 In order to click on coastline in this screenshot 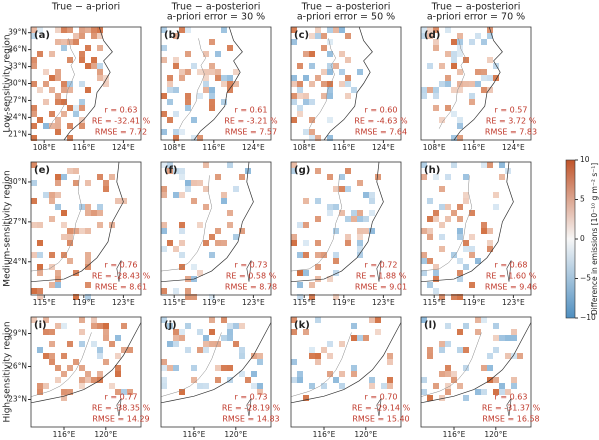, I will do `click(77, 222)`.